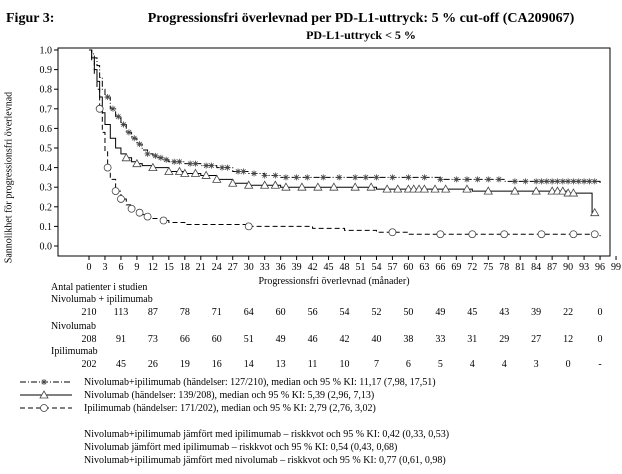 The height and width of the screenshot is (474, 622). I want to click on x-tick-label: 93, so click(584, 267).